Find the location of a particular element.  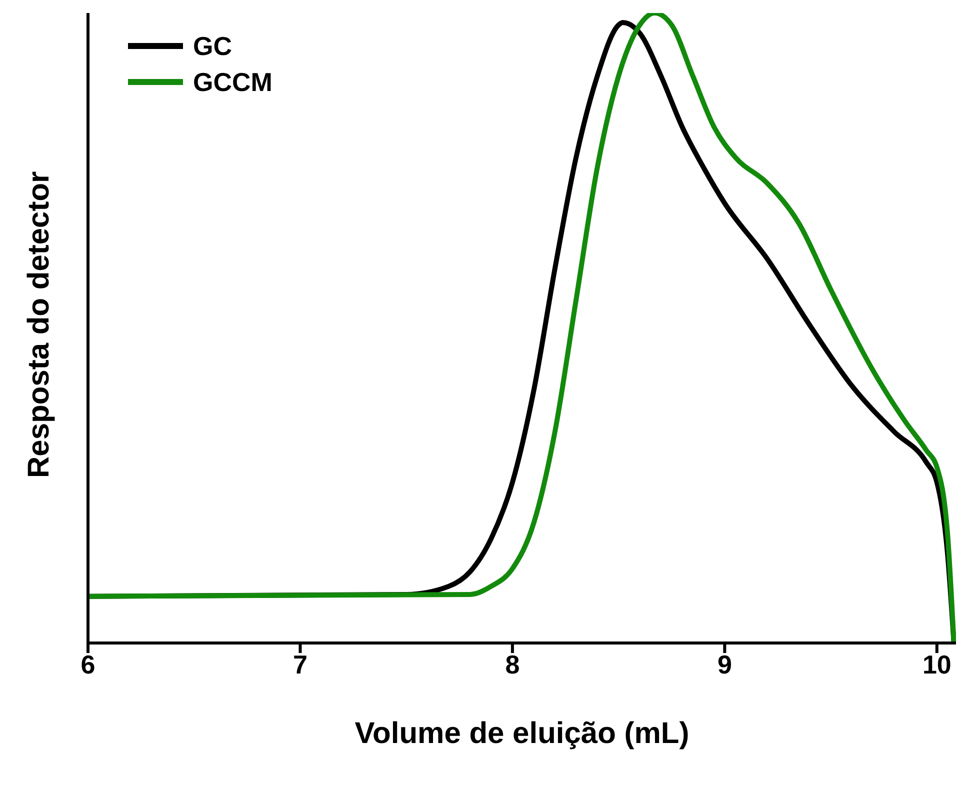

legend-label: GCCM is located at coordinates (232, 82).